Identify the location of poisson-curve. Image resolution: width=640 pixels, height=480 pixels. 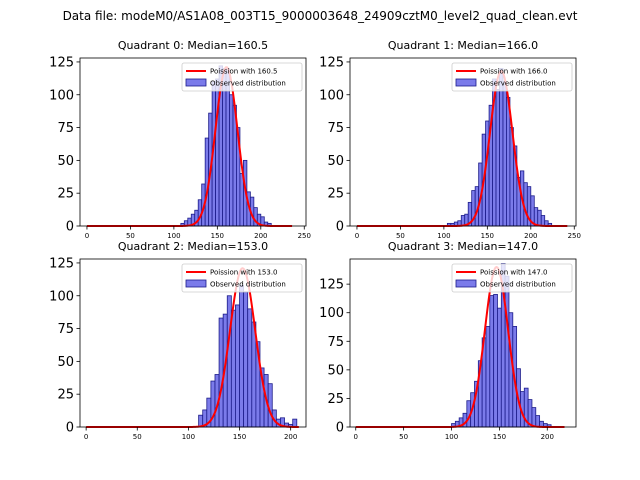
(462, 148).